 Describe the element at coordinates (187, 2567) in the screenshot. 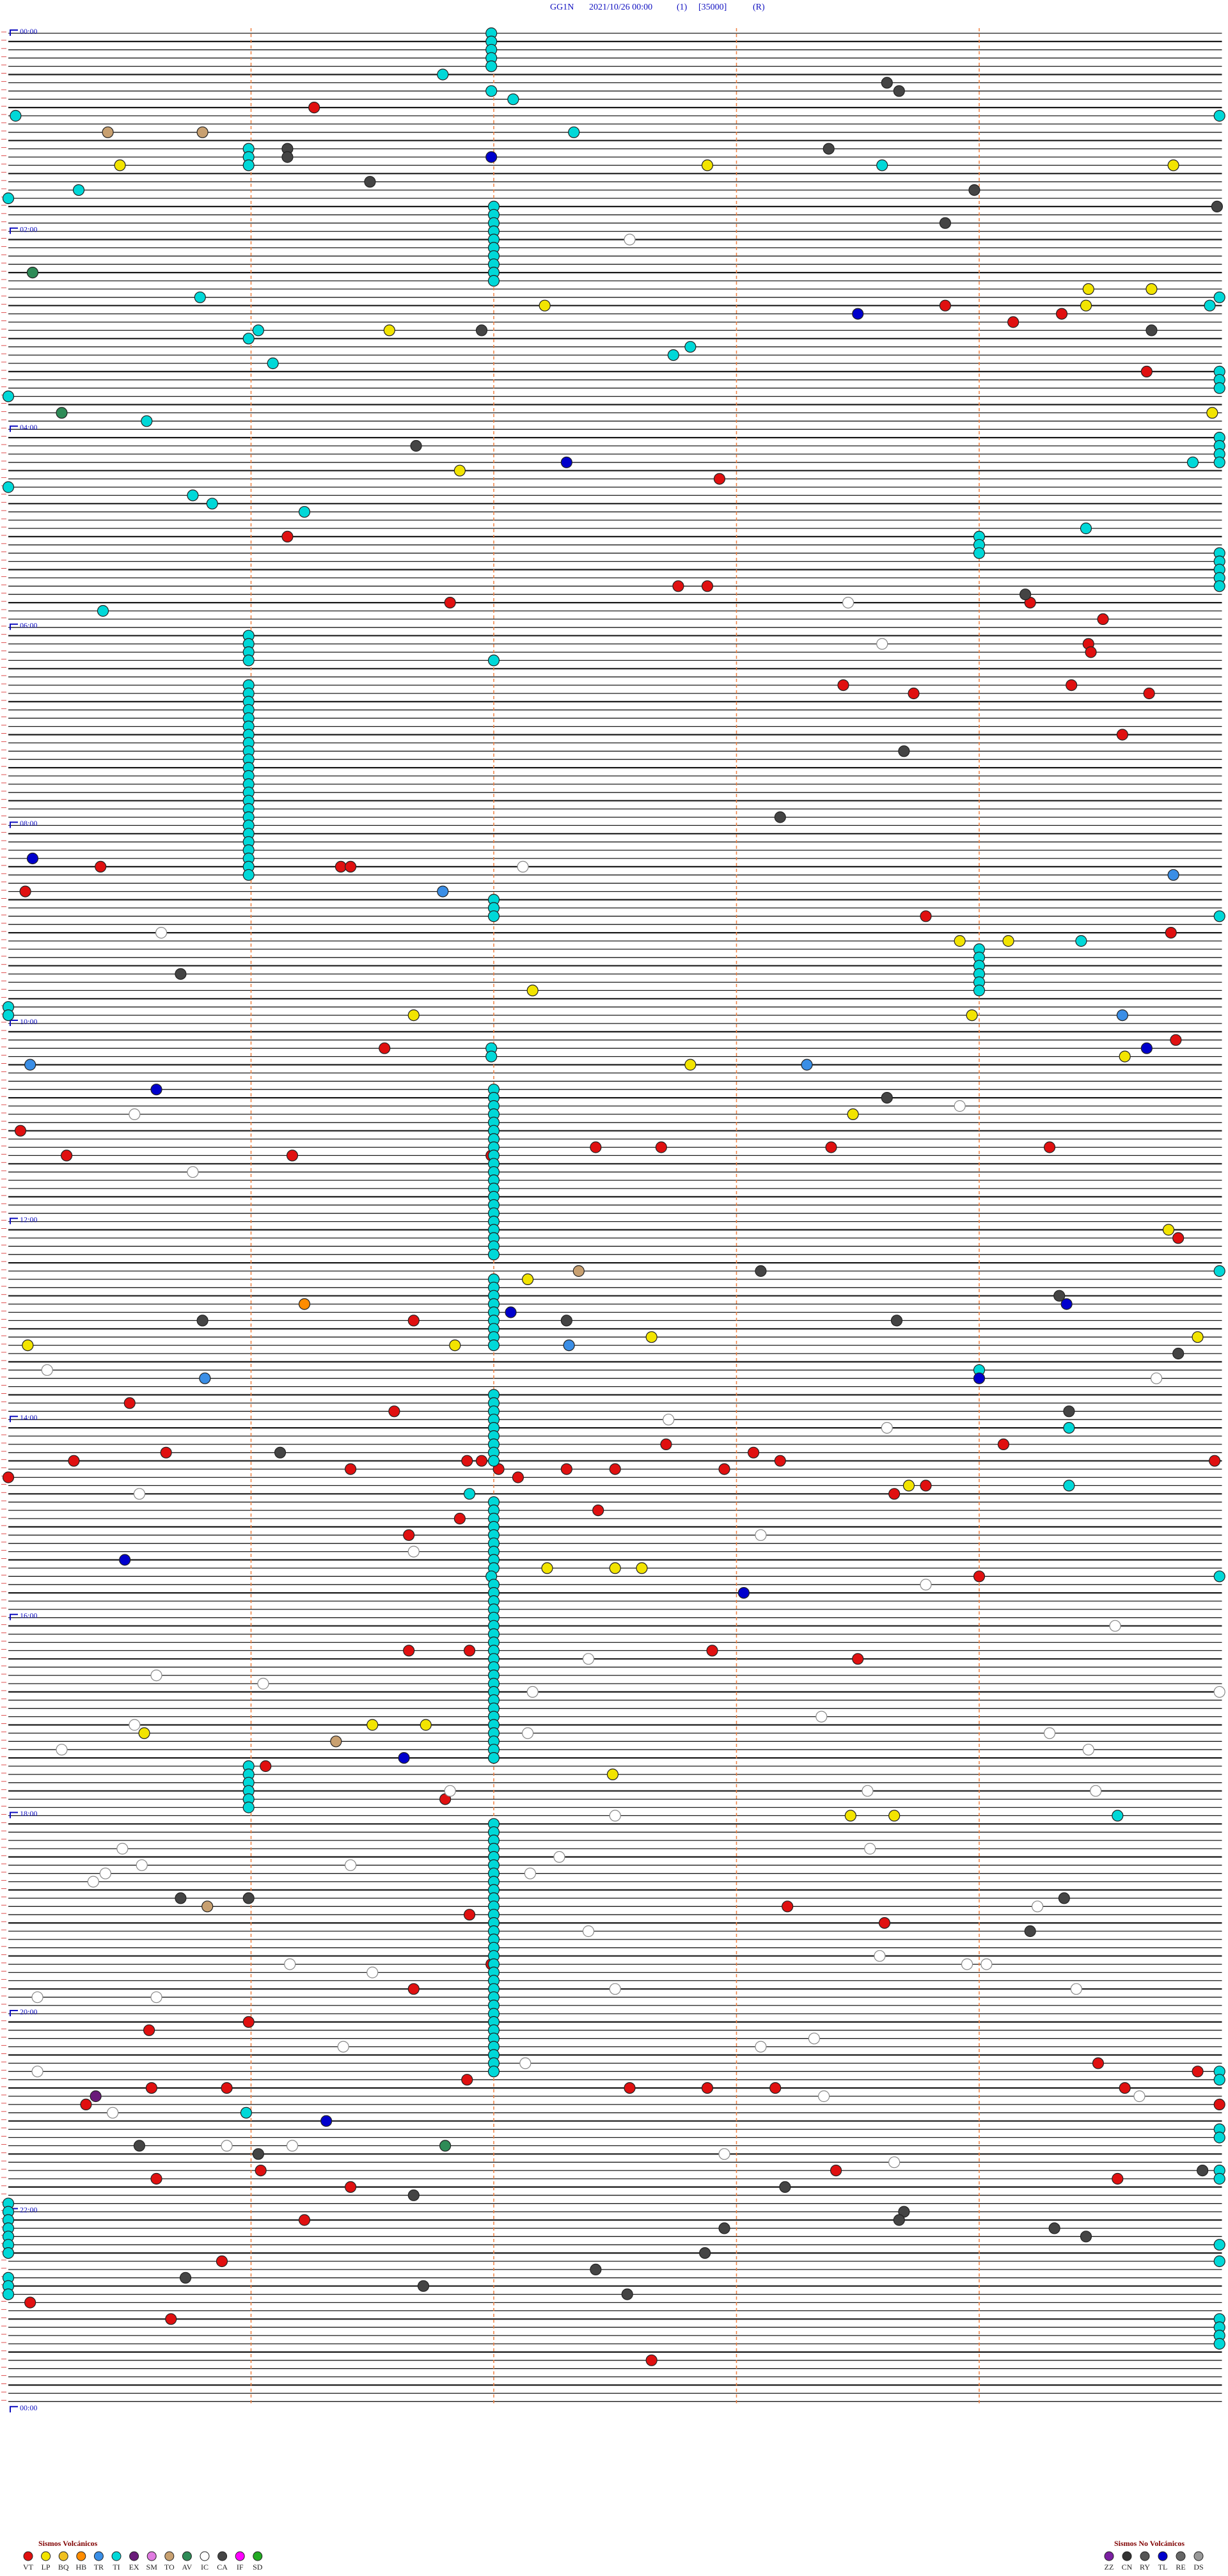

I see `legend-label: AV` at that location.